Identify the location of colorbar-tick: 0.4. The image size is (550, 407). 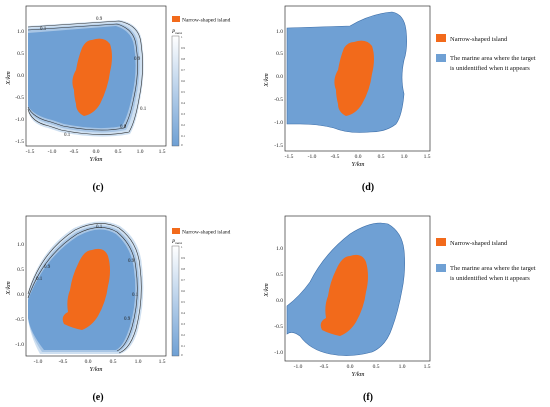
(183, 103).